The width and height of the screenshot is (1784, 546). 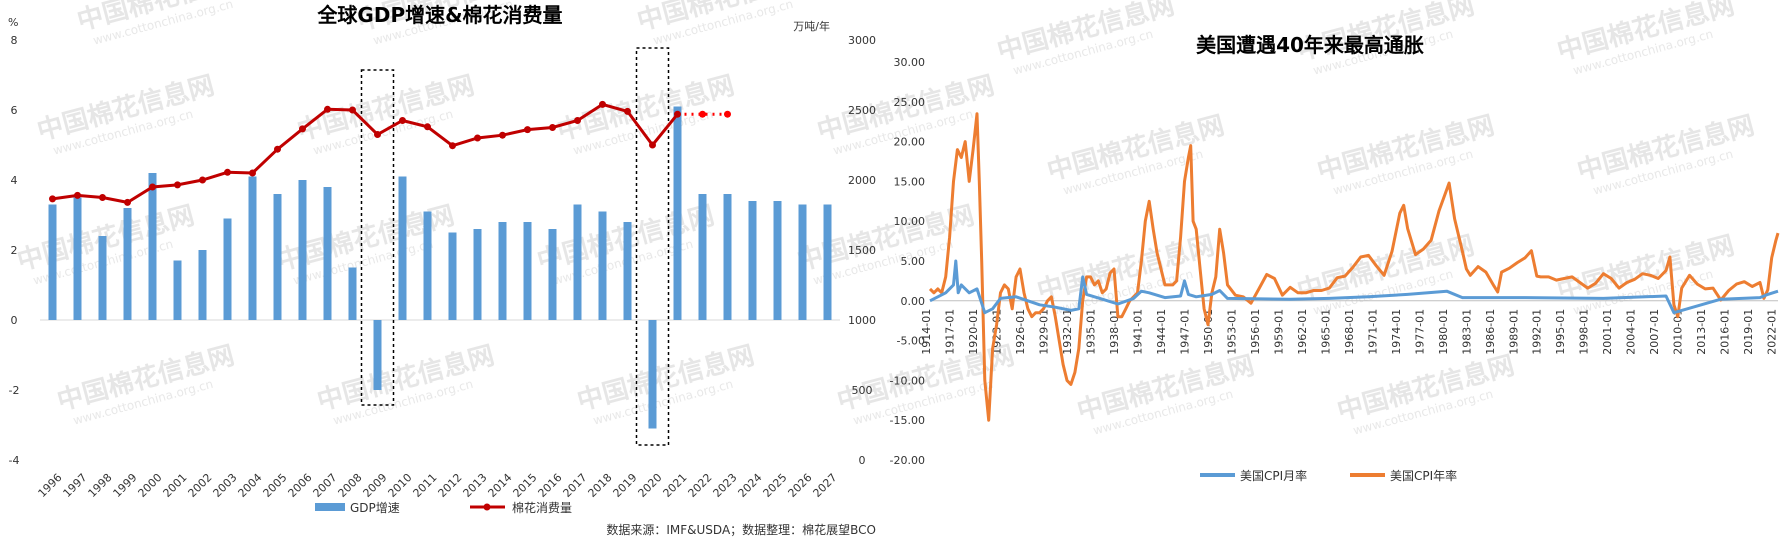 I want to click on cpi-x-tick-label: 2007-01, so click(x=1654, y=332).